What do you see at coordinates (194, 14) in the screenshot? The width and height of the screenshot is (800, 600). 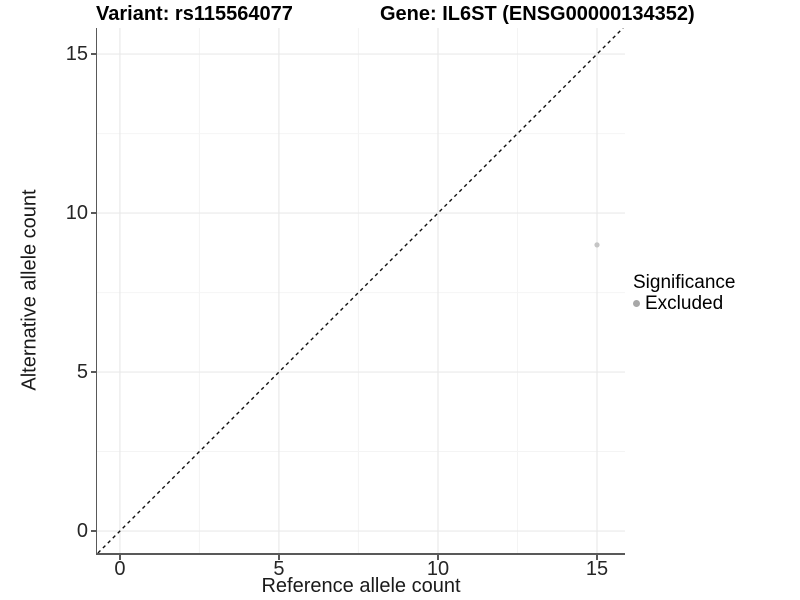 I see `variant-title: Variant: rs115564077` at bounding box center [194, 14].